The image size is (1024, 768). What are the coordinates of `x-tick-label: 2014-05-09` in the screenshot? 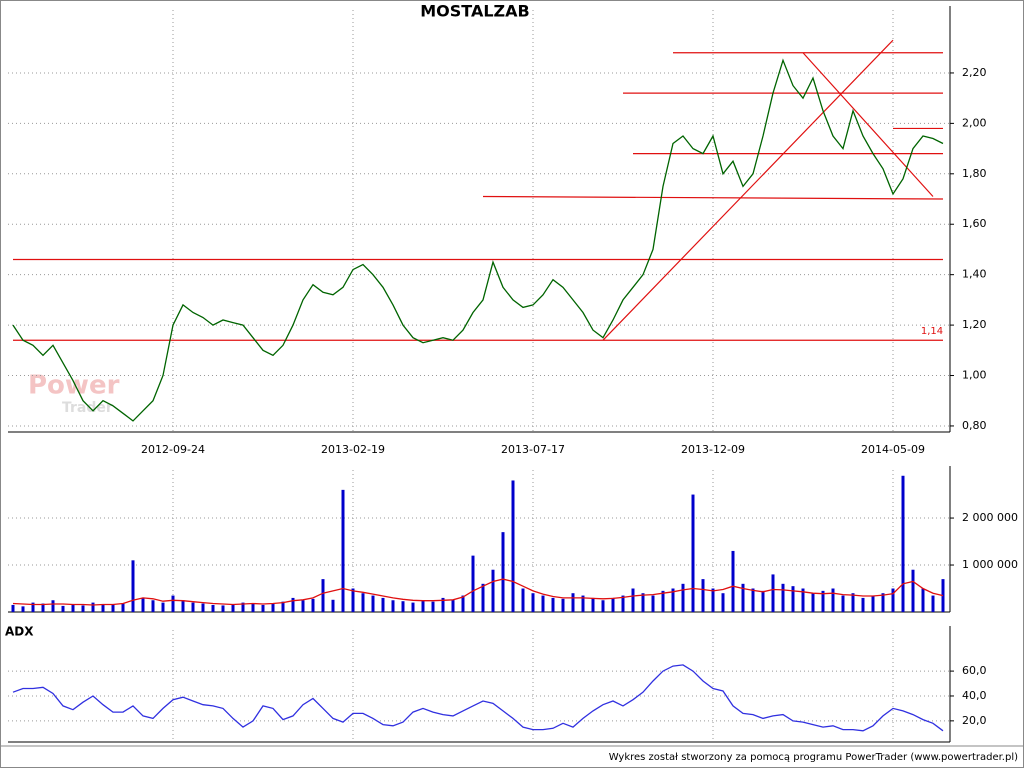 It's located at (893, 449).